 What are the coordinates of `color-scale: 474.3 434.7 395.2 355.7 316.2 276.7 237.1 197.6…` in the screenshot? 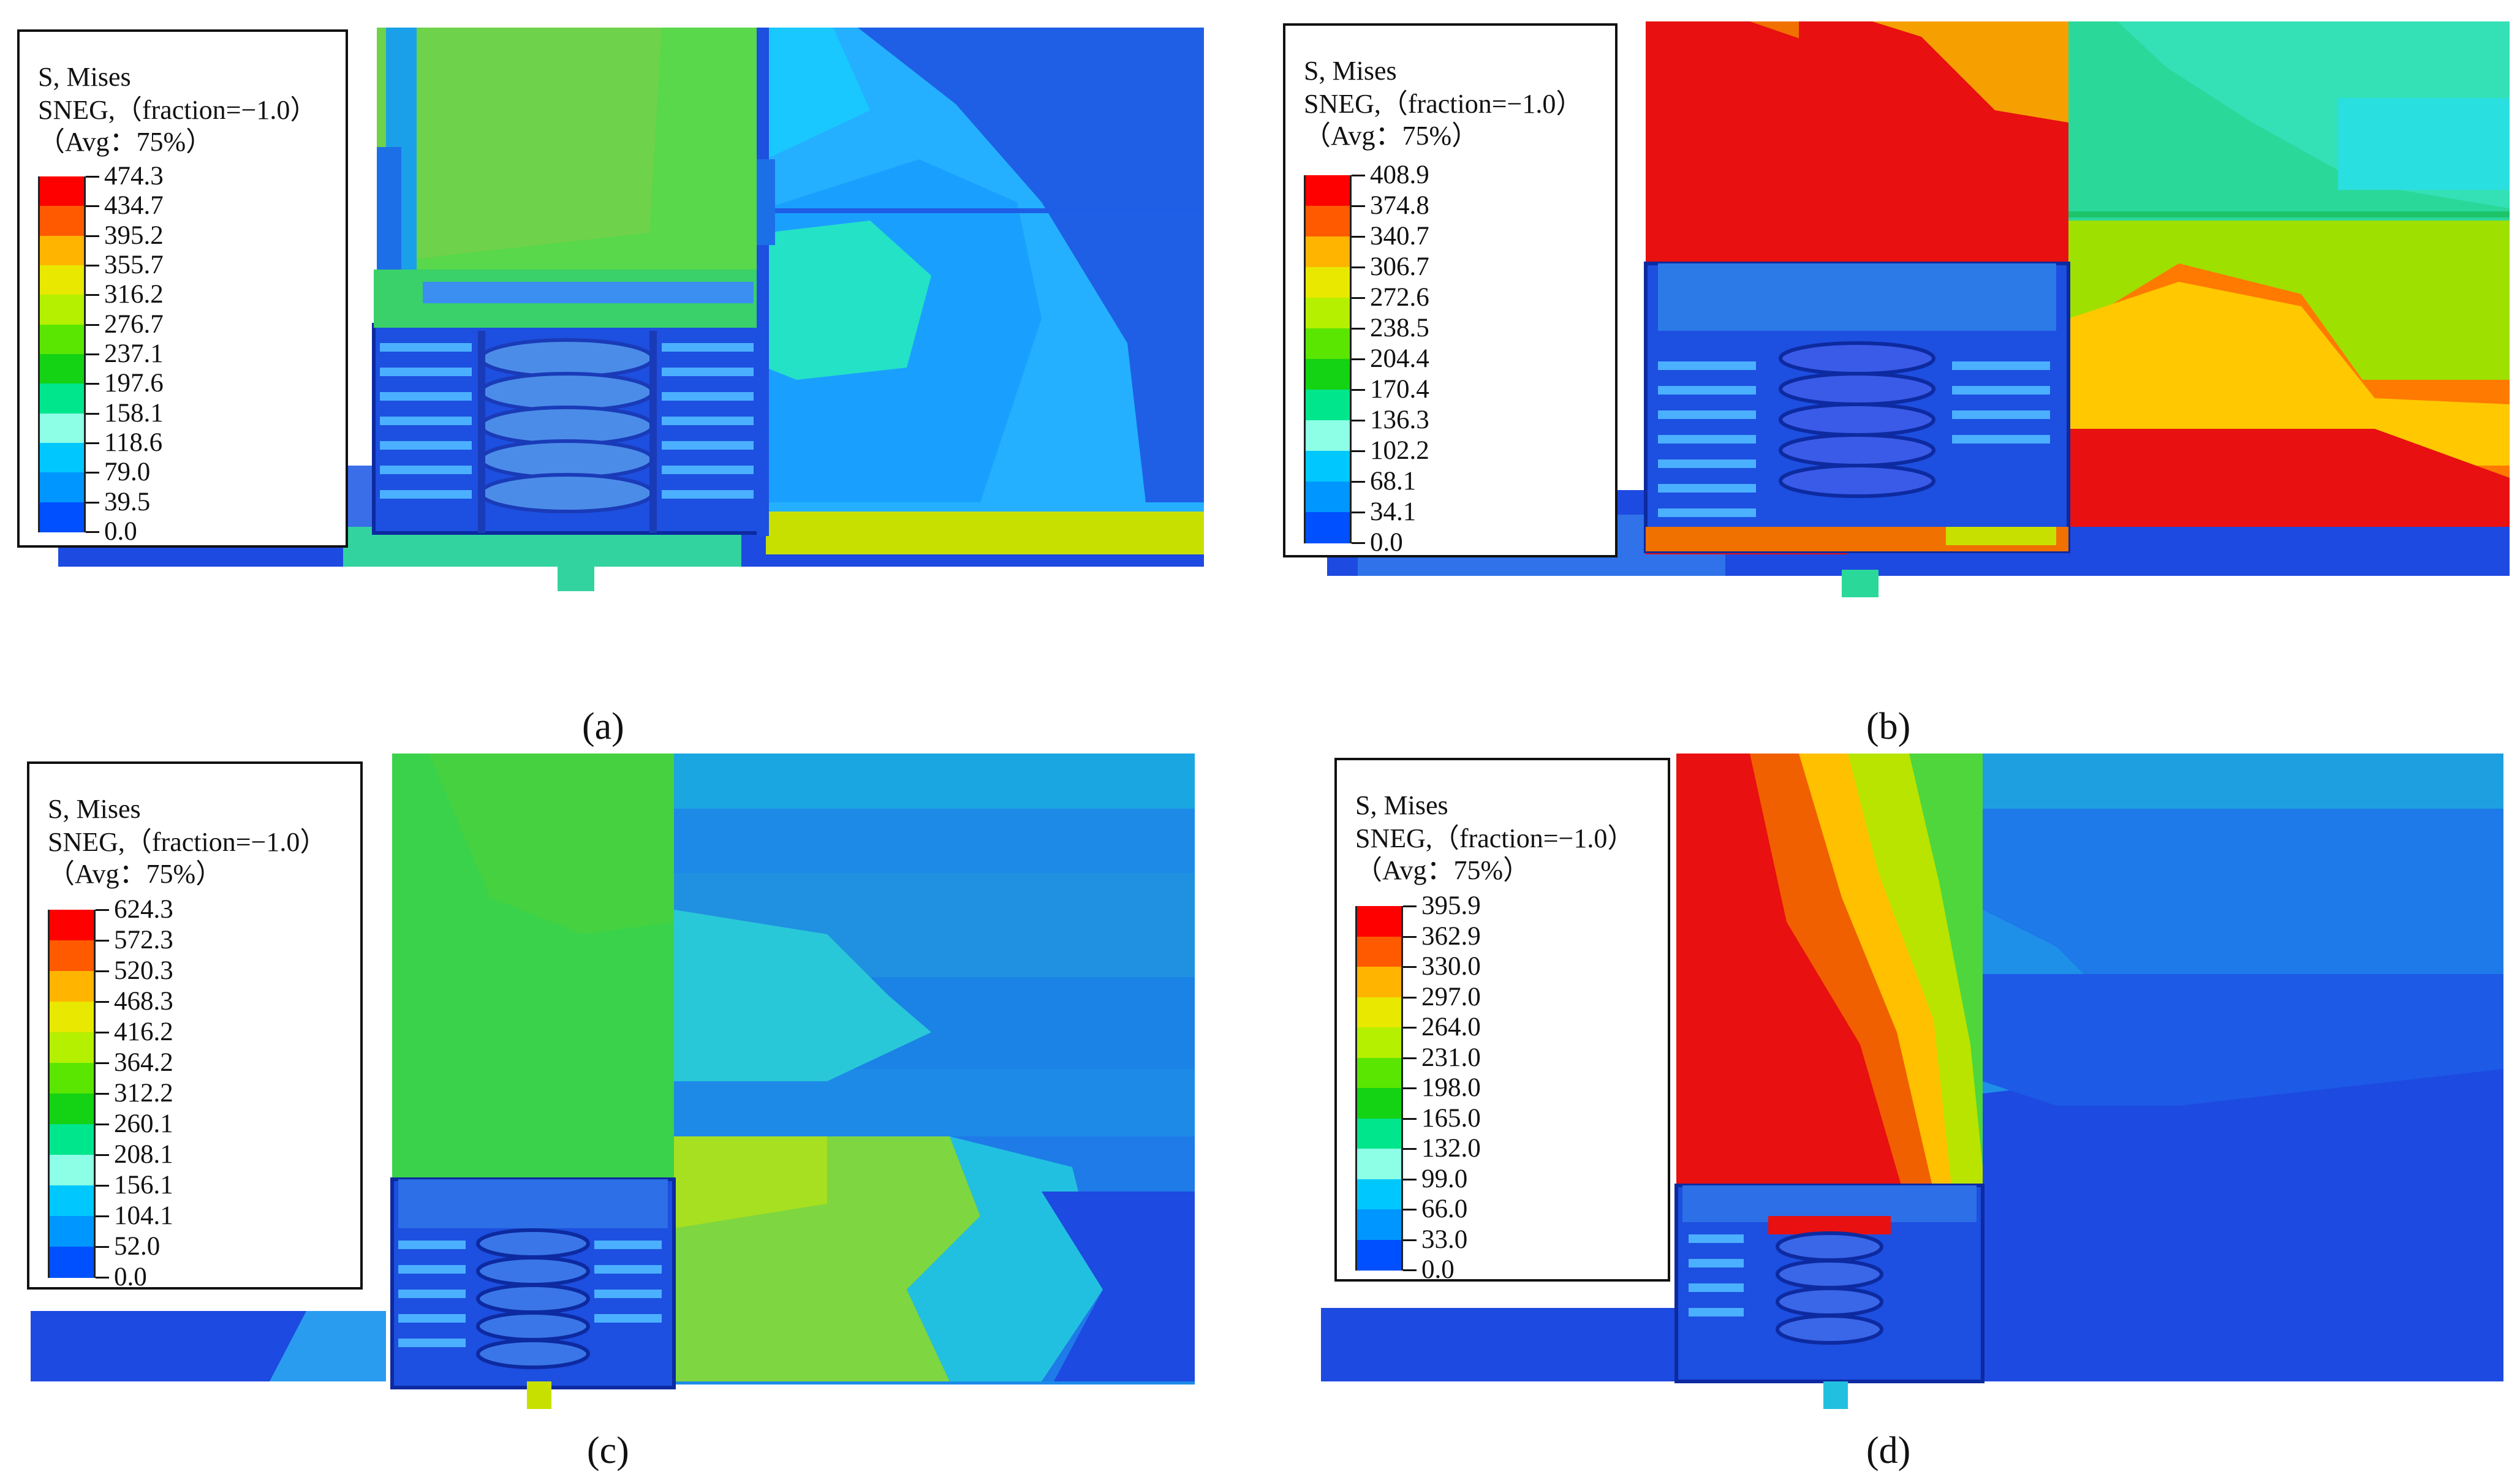 It's located at (191, 354).